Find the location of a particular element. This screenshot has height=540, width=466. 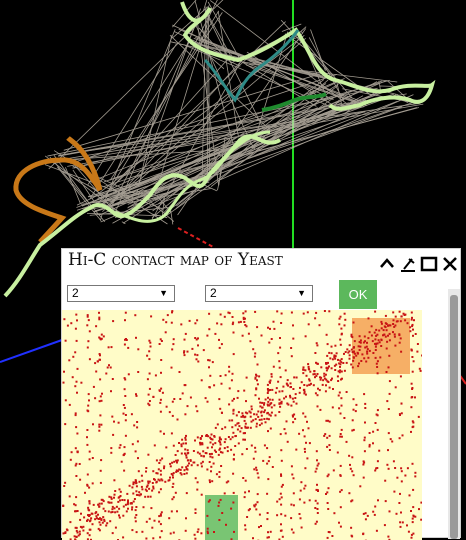

pin-icon is located at coordinates (408, 264).